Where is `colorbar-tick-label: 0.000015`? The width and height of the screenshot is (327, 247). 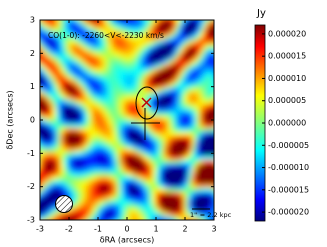
colorbar-tick-label: 0.000015 is located at coordinates (287, 56).